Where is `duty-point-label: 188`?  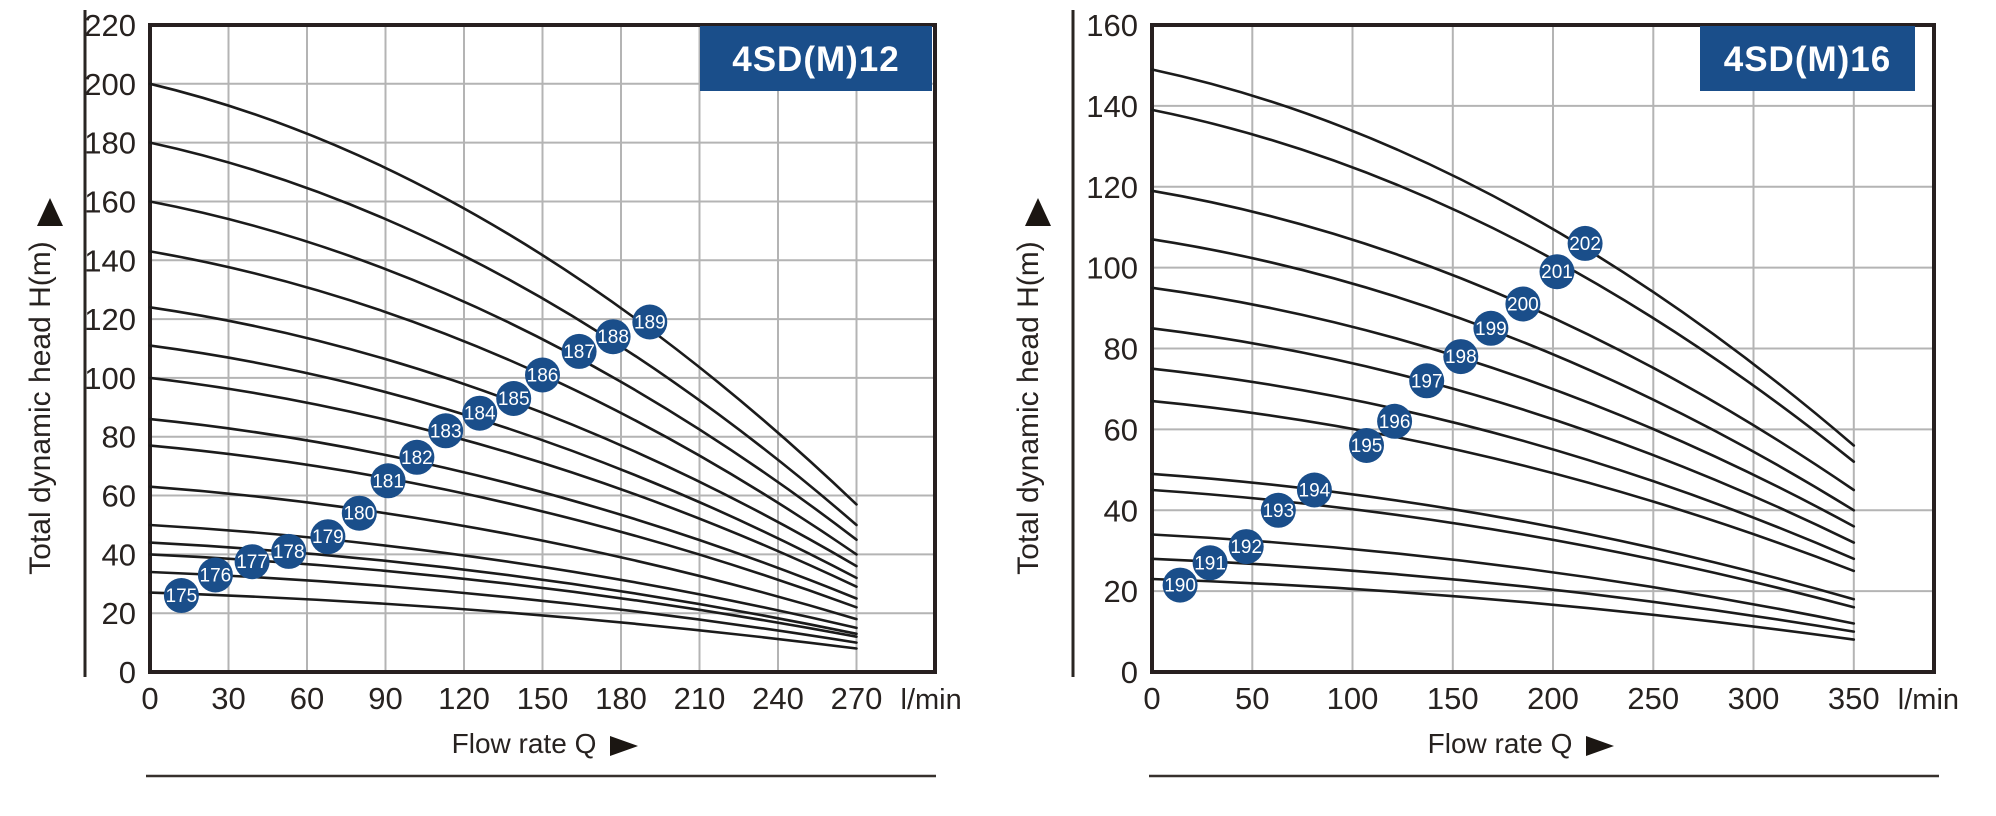 duty-point-label: 188 is located at coordinates (613, 337).